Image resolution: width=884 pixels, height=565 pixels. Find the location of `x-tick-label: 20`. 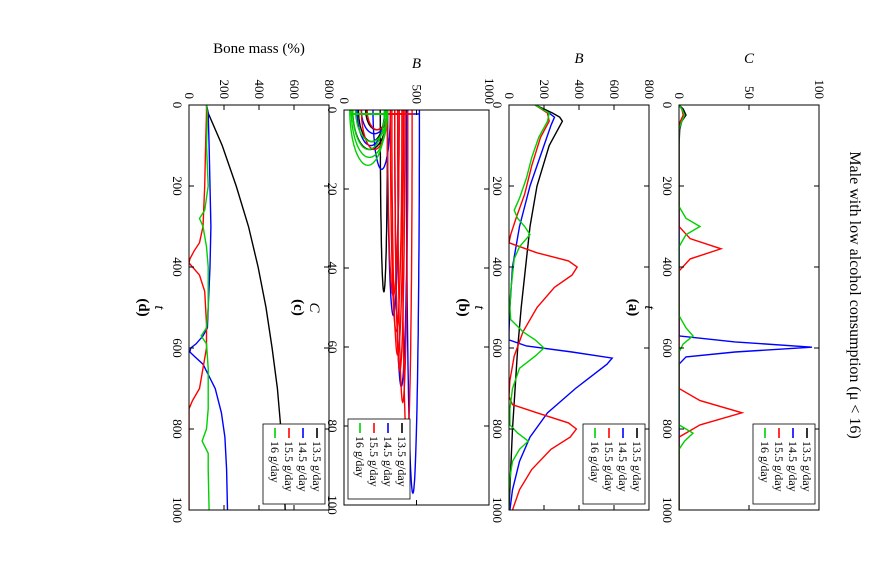

x-tick-label: 20 is located at coordinates (332, 189).